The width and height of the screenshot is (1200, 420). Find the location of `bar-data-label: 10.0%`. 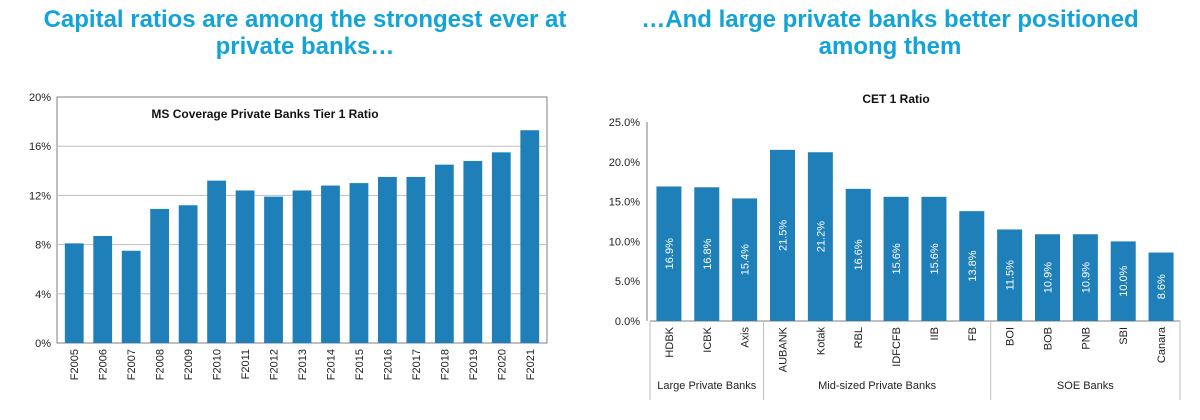

bar-data-label: 10.0% is located at coordinates (1124, 280).